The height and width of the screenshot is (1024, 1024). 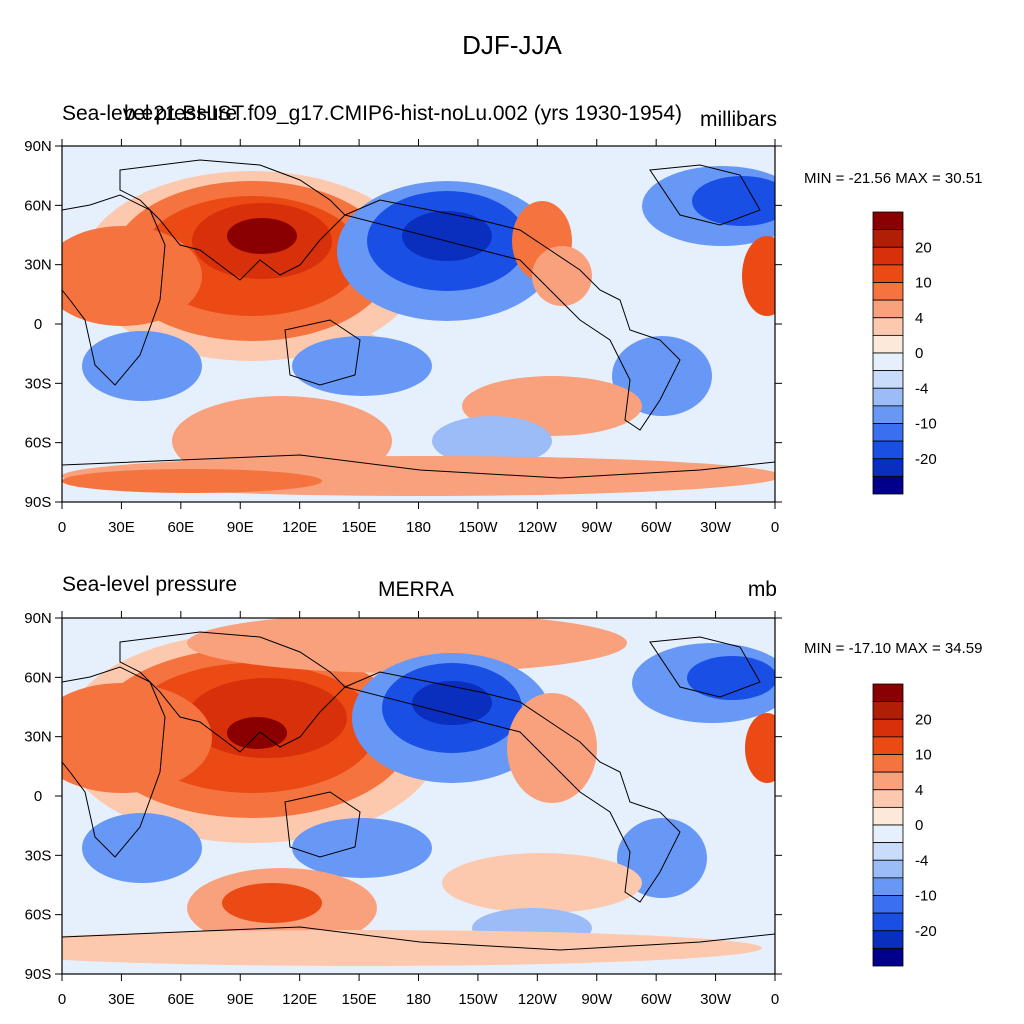 I want to click on y-tick-label: 0, so click(x=38, y=324).